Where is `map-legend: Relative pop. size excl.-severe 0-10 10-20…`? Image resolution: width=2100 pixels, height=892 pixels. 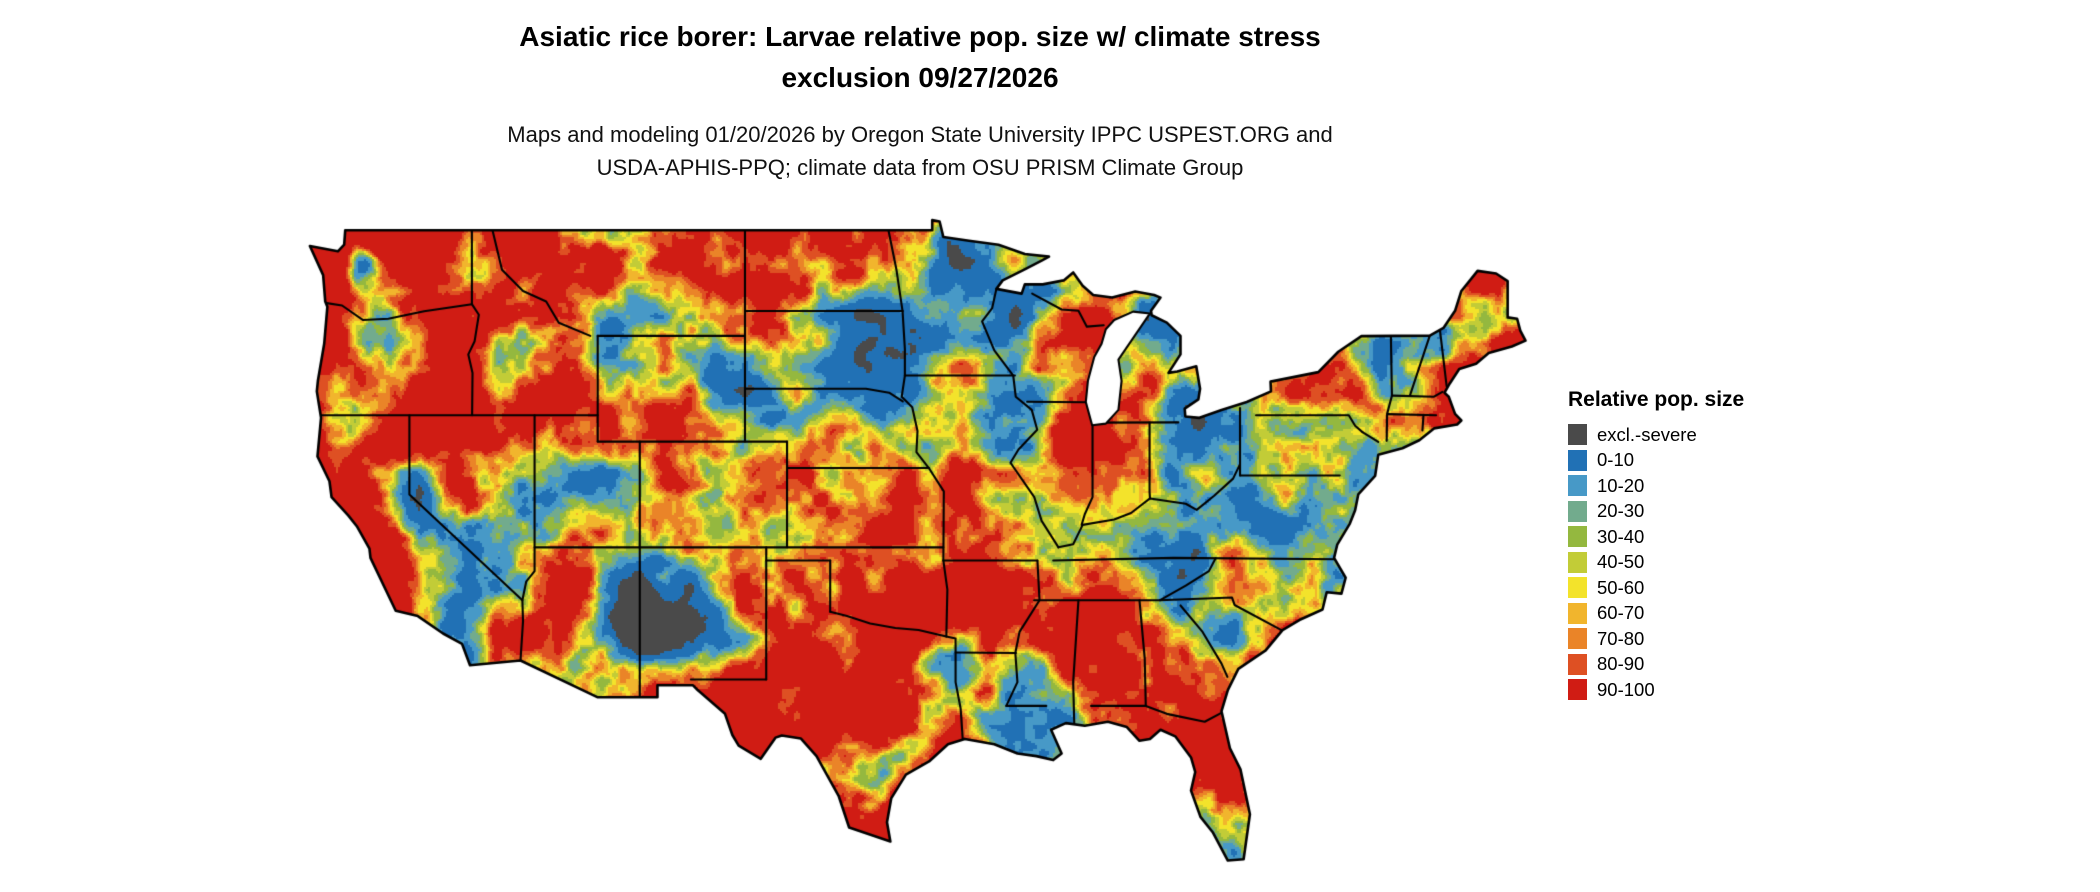
map-legend: Relative pop. size excl.-severe 0-10 10-20… is located at coordinates (1718, 545).